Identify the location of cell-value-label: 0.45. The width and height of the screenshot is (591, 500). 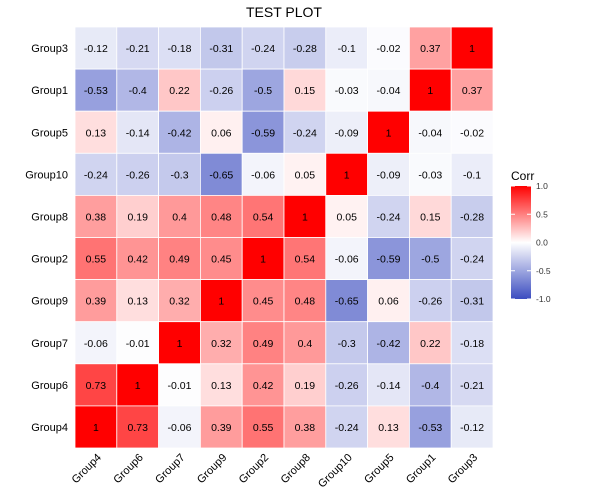
(221, 260).